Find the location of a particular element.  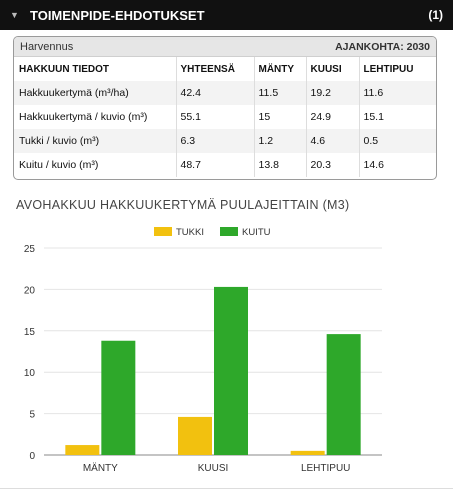

row-label: Hakkuukertymä (m³/ha) is located at coordinates (74, 93).